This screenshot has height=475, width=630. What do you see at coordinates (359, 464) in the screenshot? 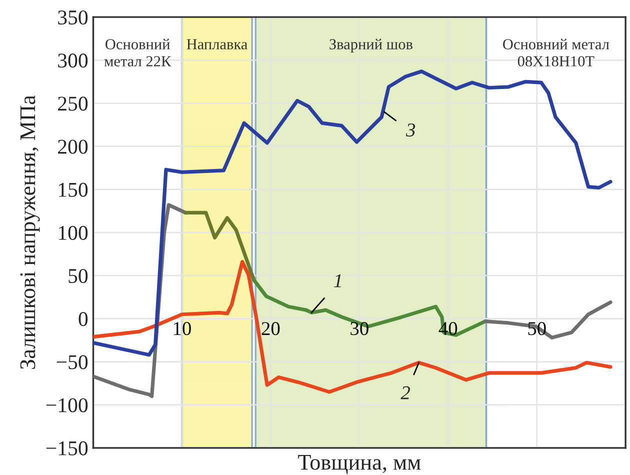
I see `x-axis-title: Товщина, мм` at bounding box center [359, 464].